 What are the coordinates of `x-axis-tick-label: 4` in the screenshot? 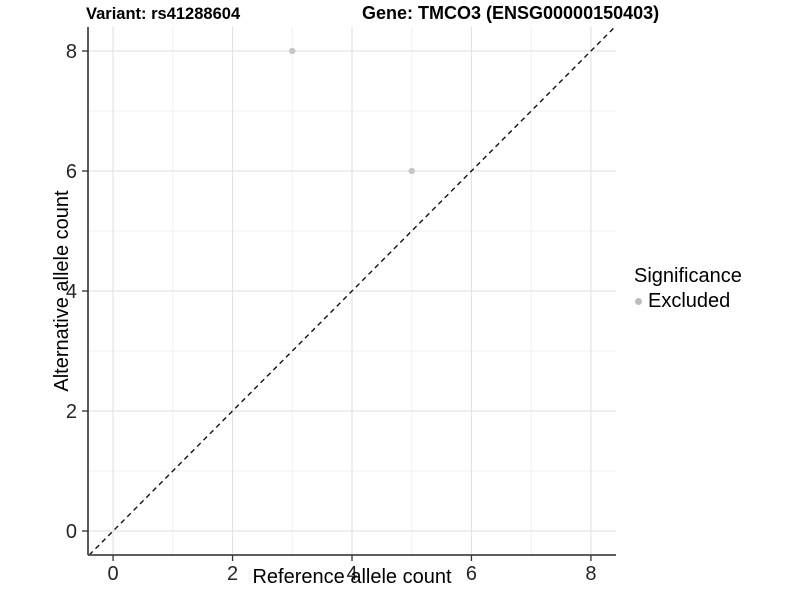 It's located at (351, 574).